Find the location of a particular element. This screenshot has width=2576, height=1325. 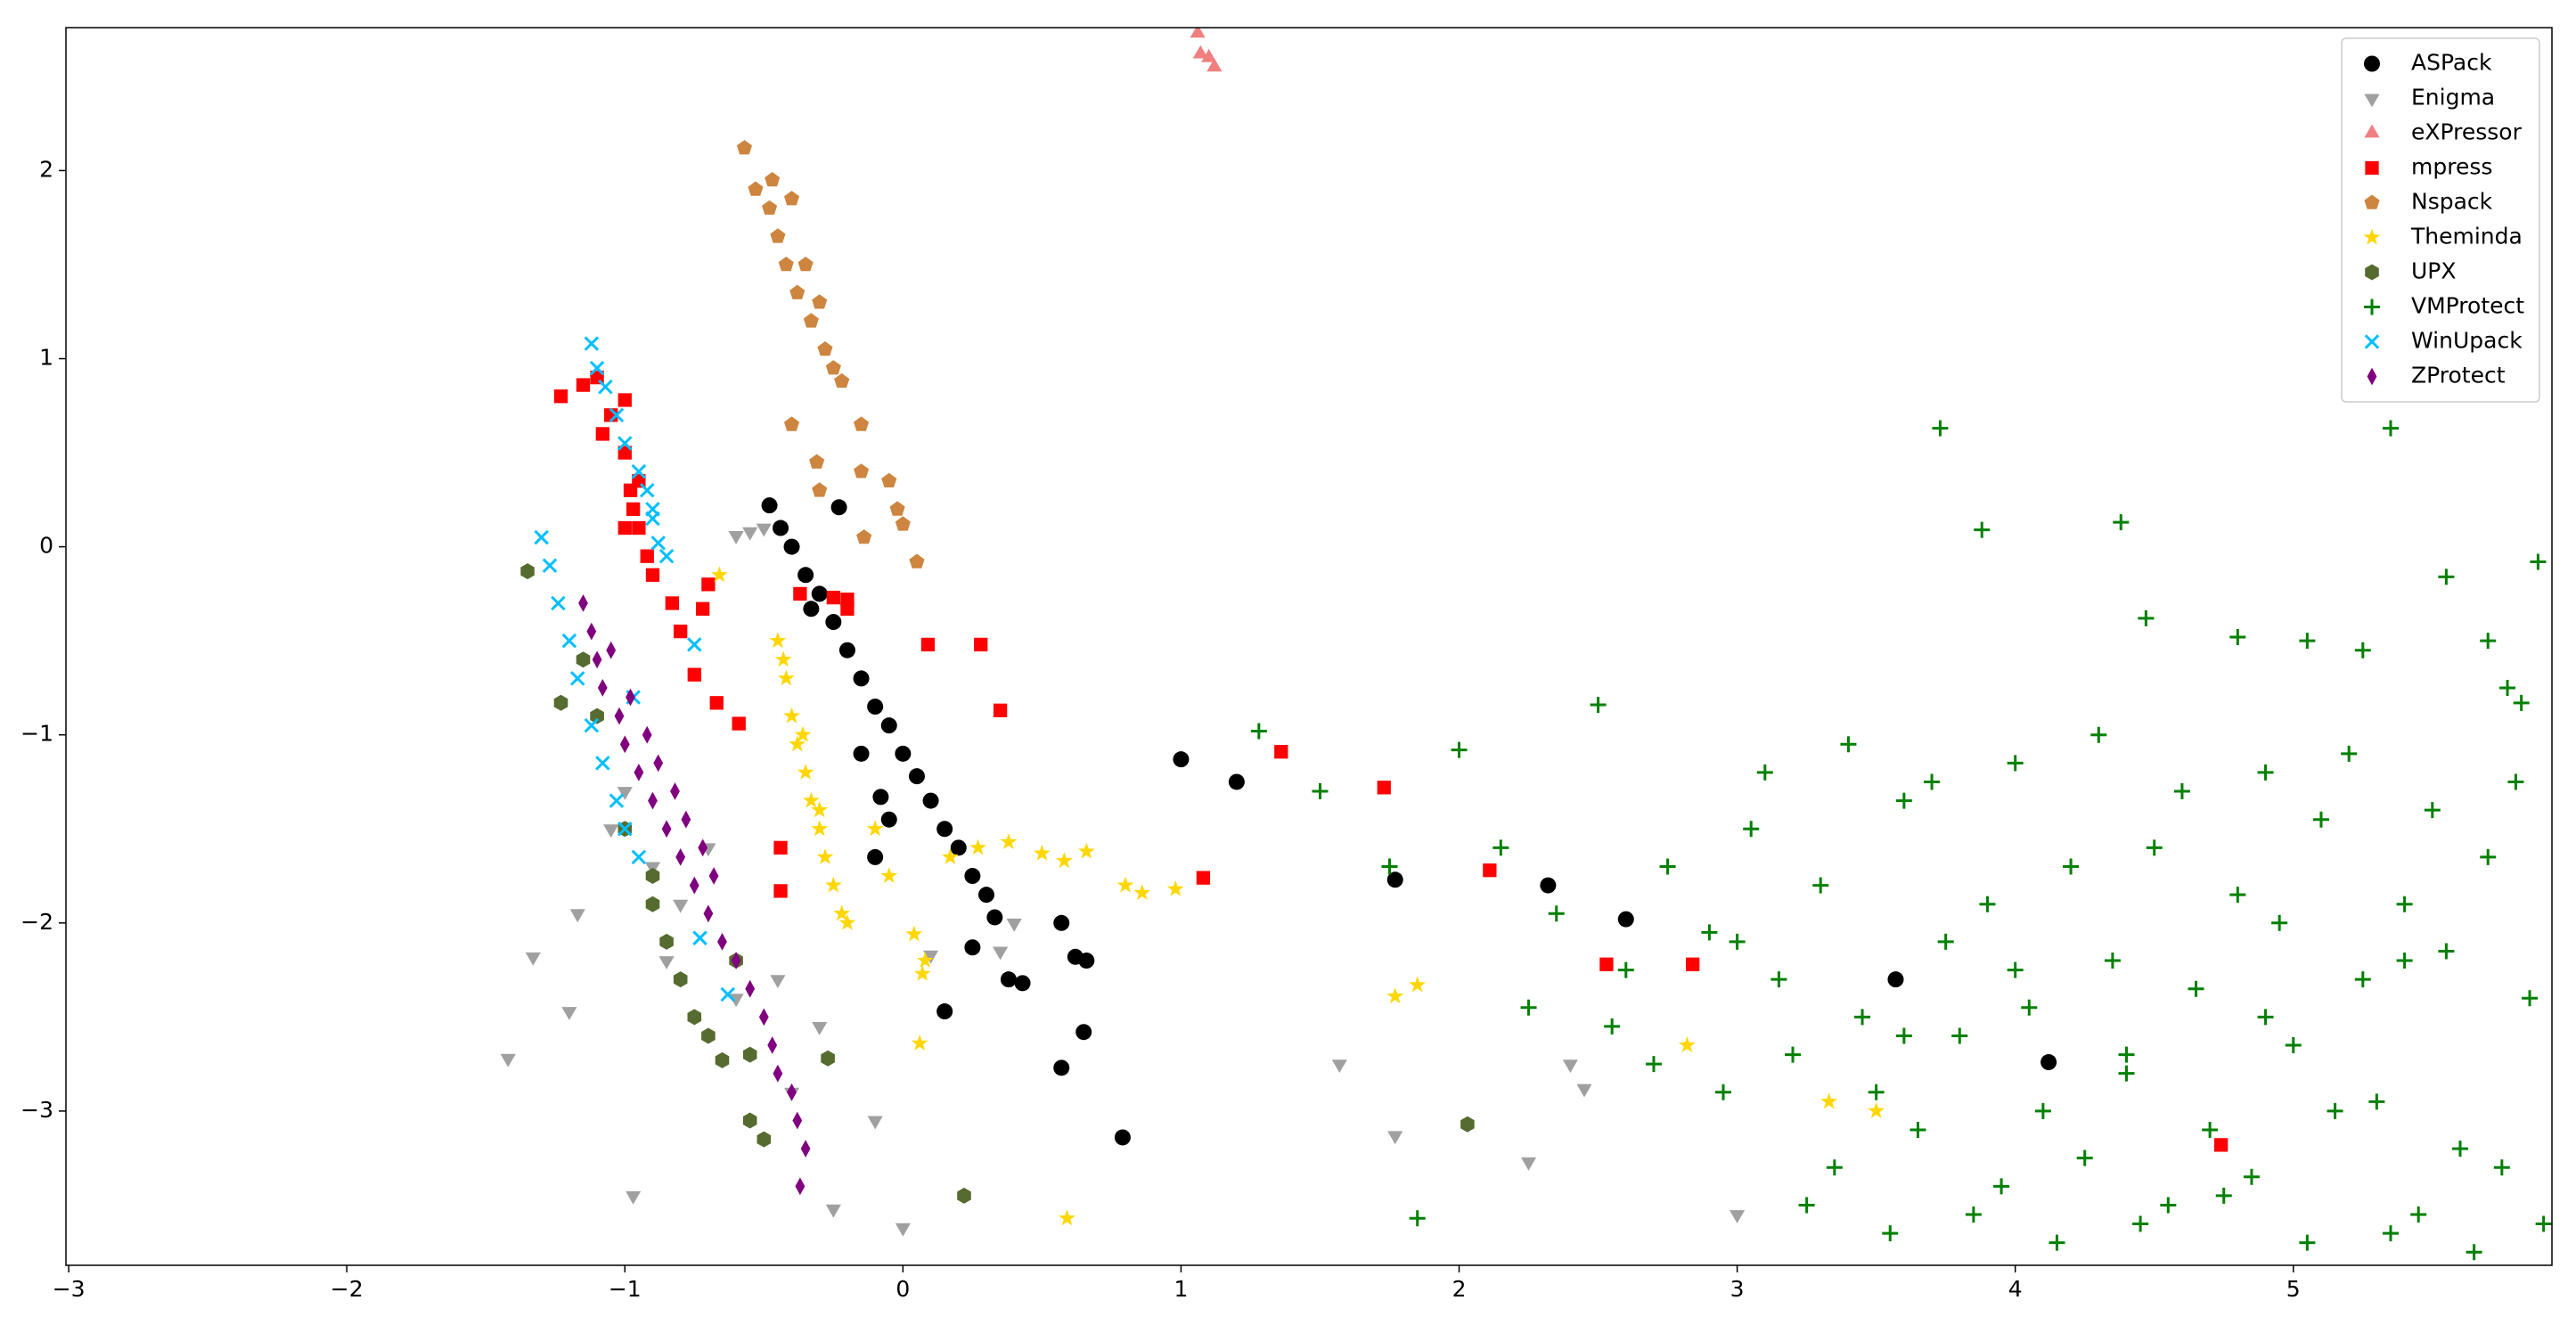

legend-label: Nspack is located at coordinates (2452, 202).